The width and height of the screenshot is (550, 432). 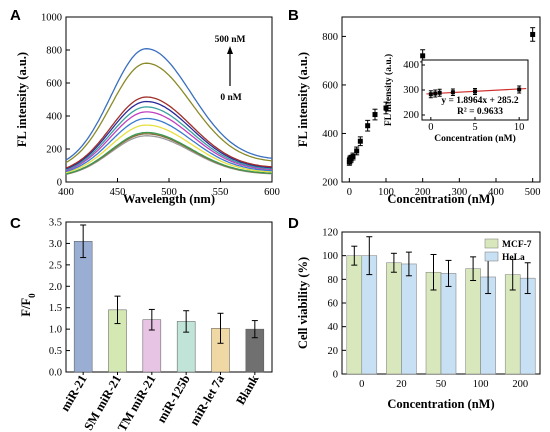 What do you see at coordinates (411, 90) in the screenshot?
I see `inset-y-tick-label: 300` at bounding box center [411, 90].